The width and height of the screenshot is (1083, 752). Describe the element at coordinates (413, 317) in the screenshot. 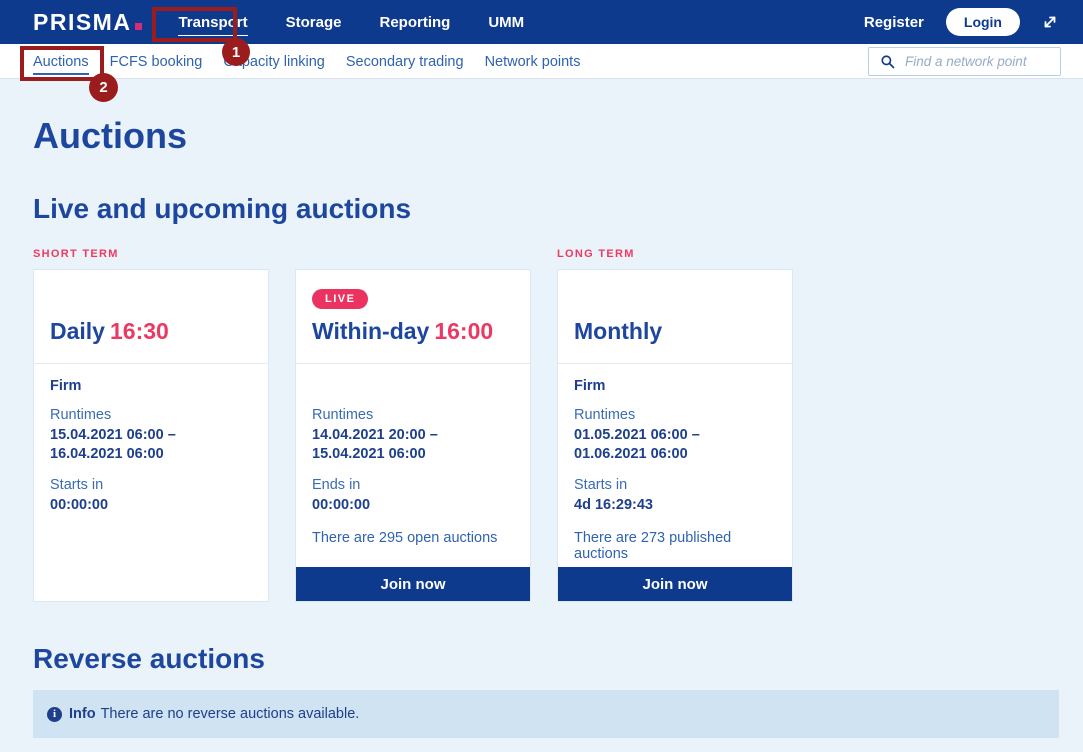

I see `card-header: LIVE Within-day 16:00` at that location.